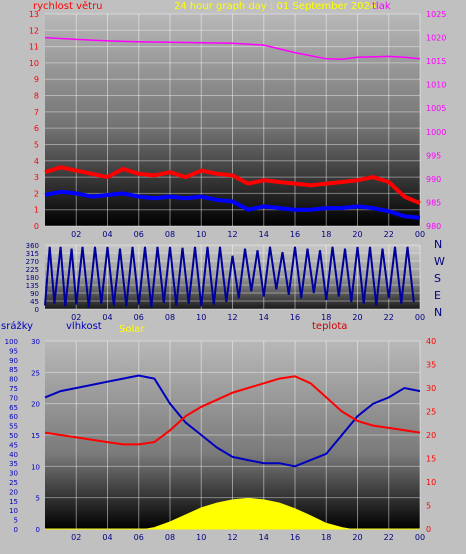 The width and height of the screenshot is (466, 554). What do you see at coordinates (38, 530) in the screenshot?
I see `humidity-tick-label: 0` at bounding box center [38, 530].